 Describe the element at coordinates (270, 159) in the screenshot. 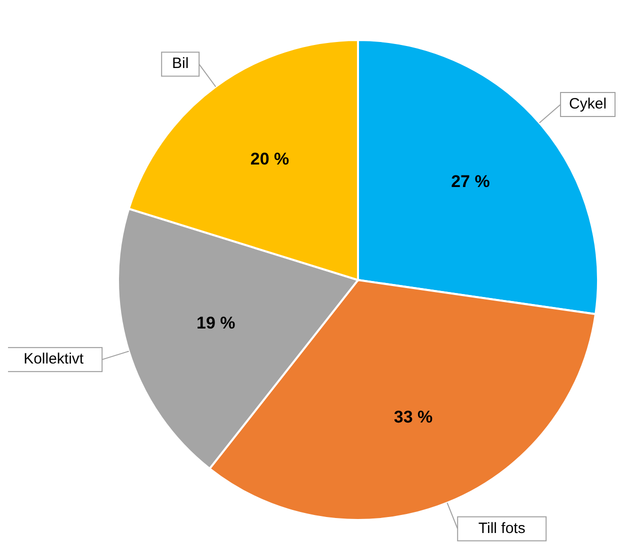

I see `data-label: 20 %` at that location.